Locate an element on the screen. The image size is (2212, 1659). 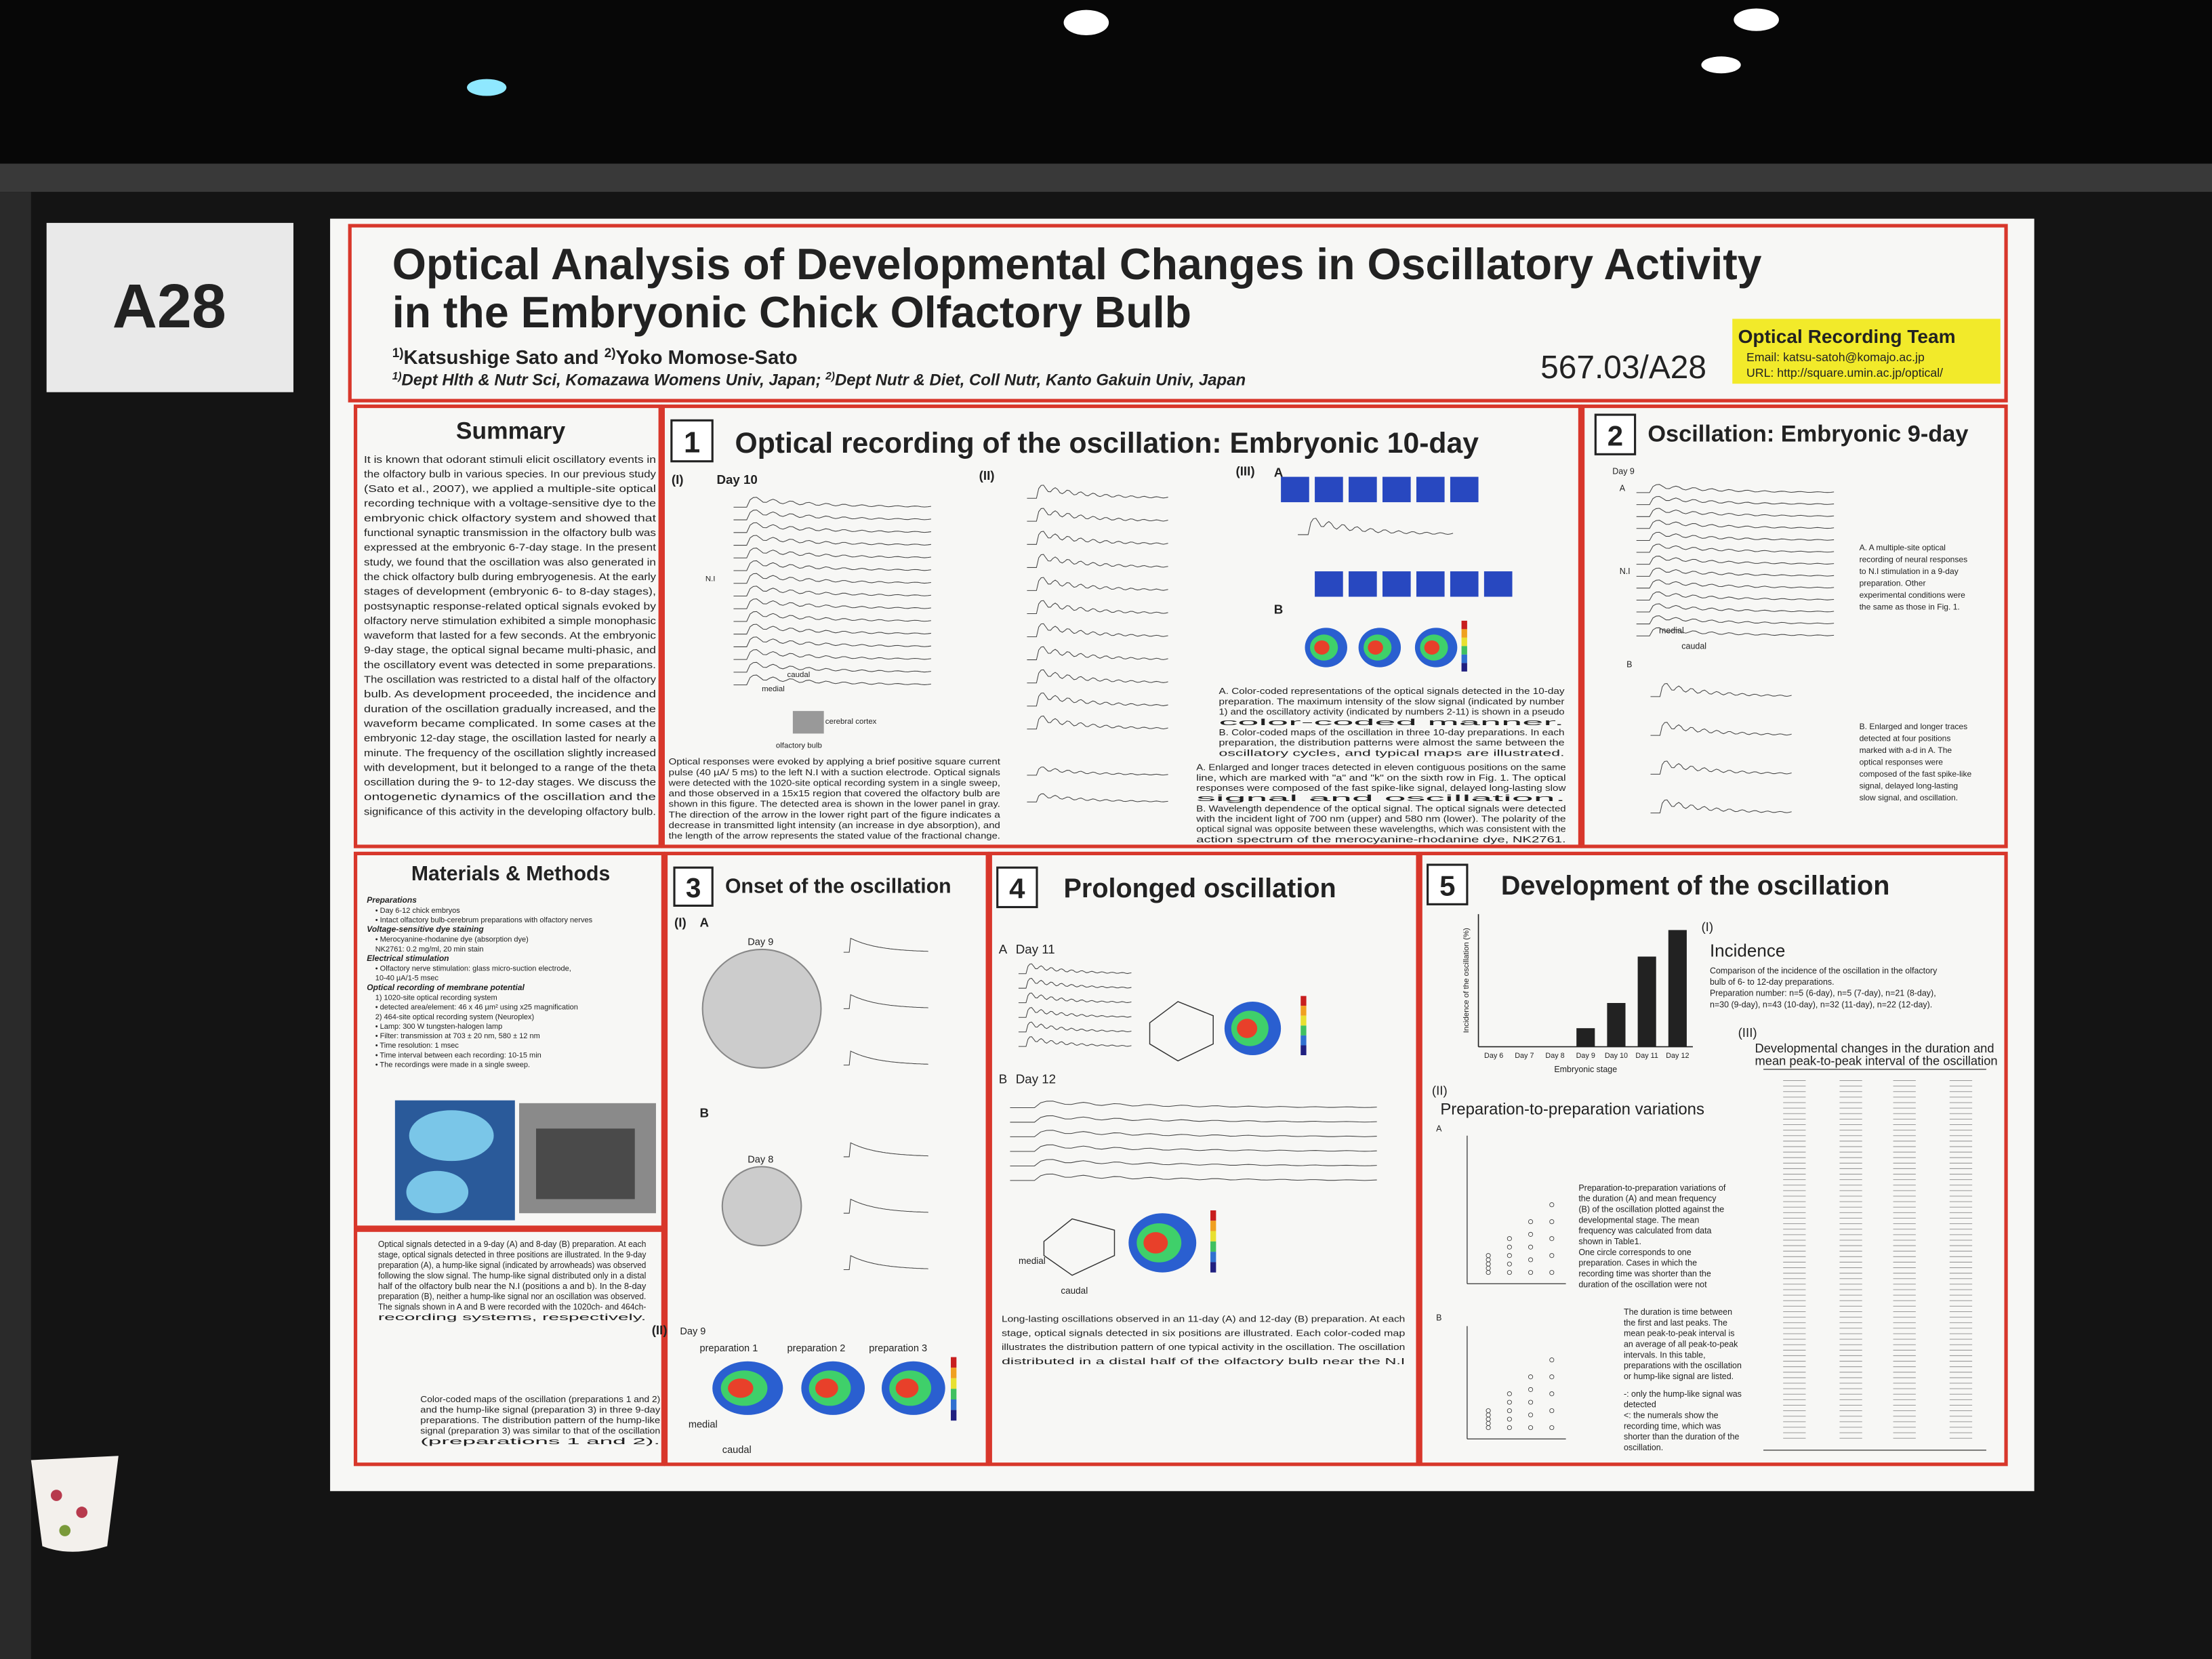
caption-line: detected is located at coordinates (1640, 1405).